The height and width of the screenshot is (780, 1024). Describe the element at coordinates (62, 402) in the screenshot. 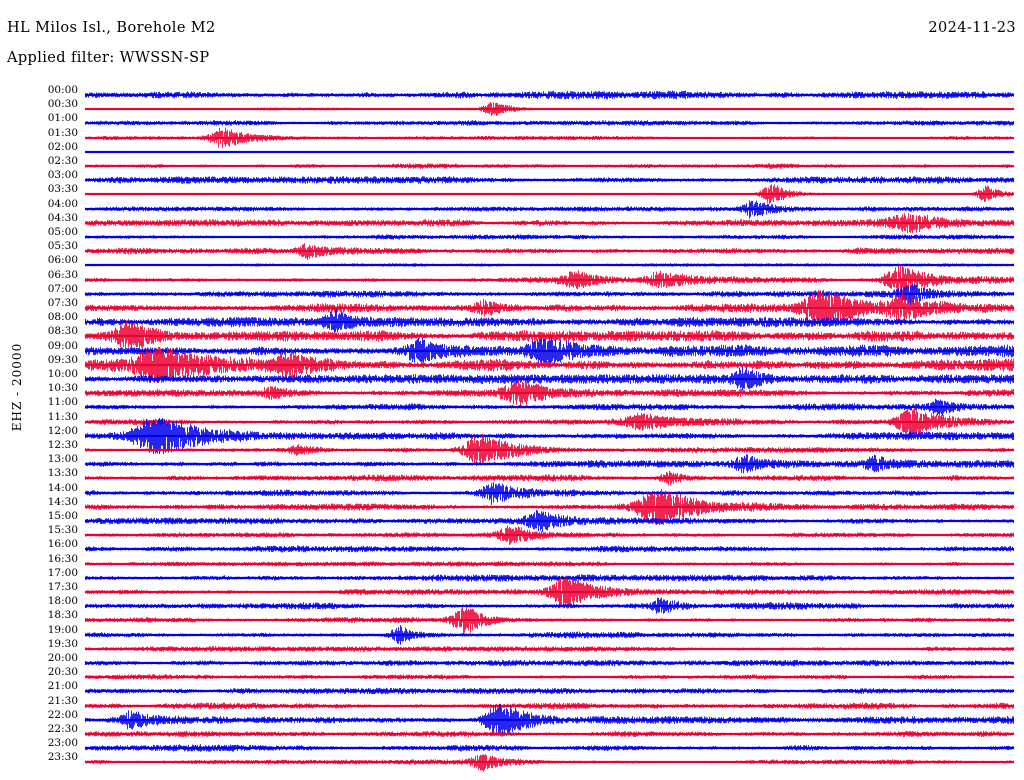

I see `trace-row-time-label: 11:00` at that location.